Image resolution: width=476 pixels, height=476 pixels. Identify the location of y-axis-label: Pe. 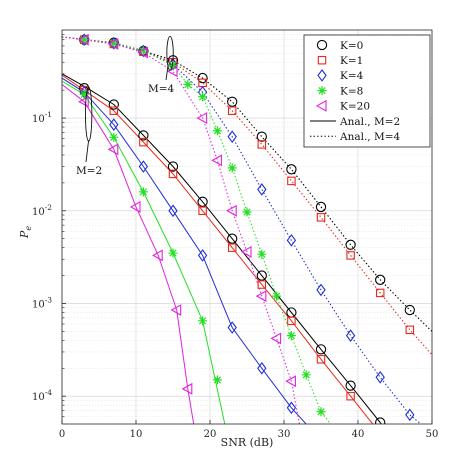
(25, 232).